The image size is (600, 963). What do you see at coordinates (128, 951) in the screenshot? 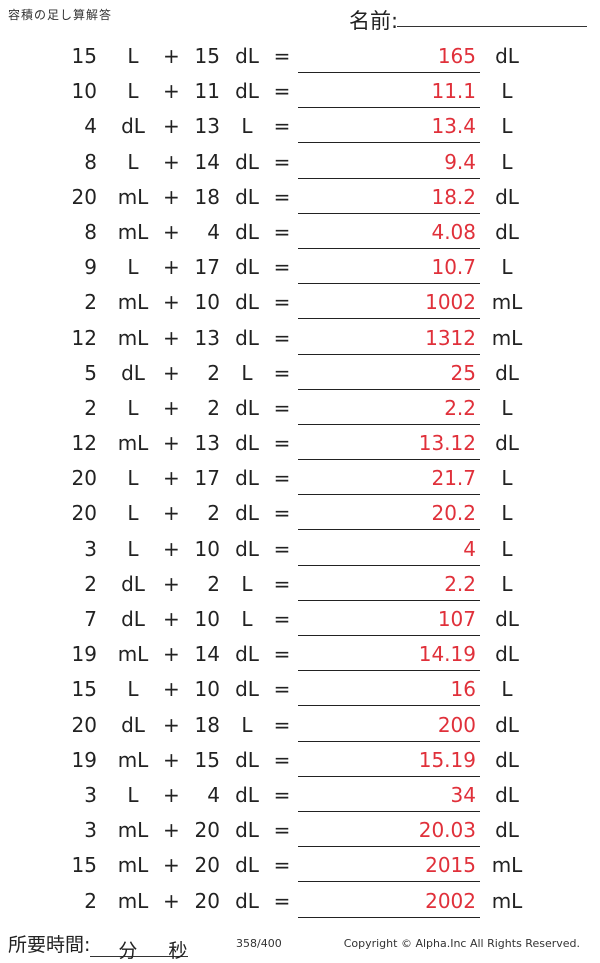
I see `minutes-label: 分` at bounding box center [128, 951].